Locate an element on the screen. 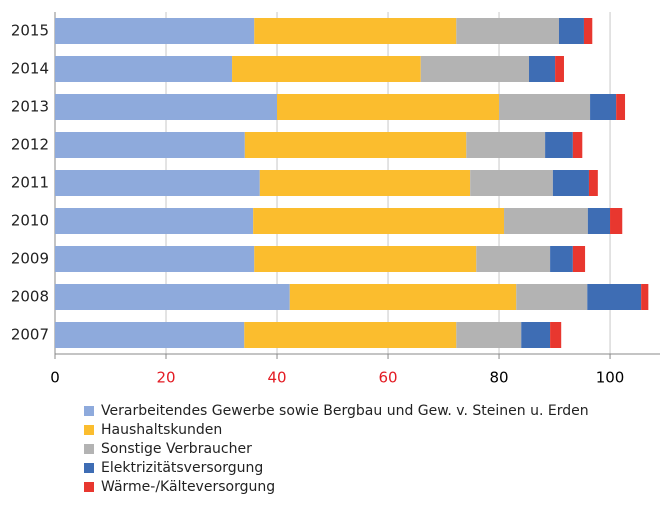 The image size is (664, 529). y-tick-label: 2009 is located at coordinates (30, 259).